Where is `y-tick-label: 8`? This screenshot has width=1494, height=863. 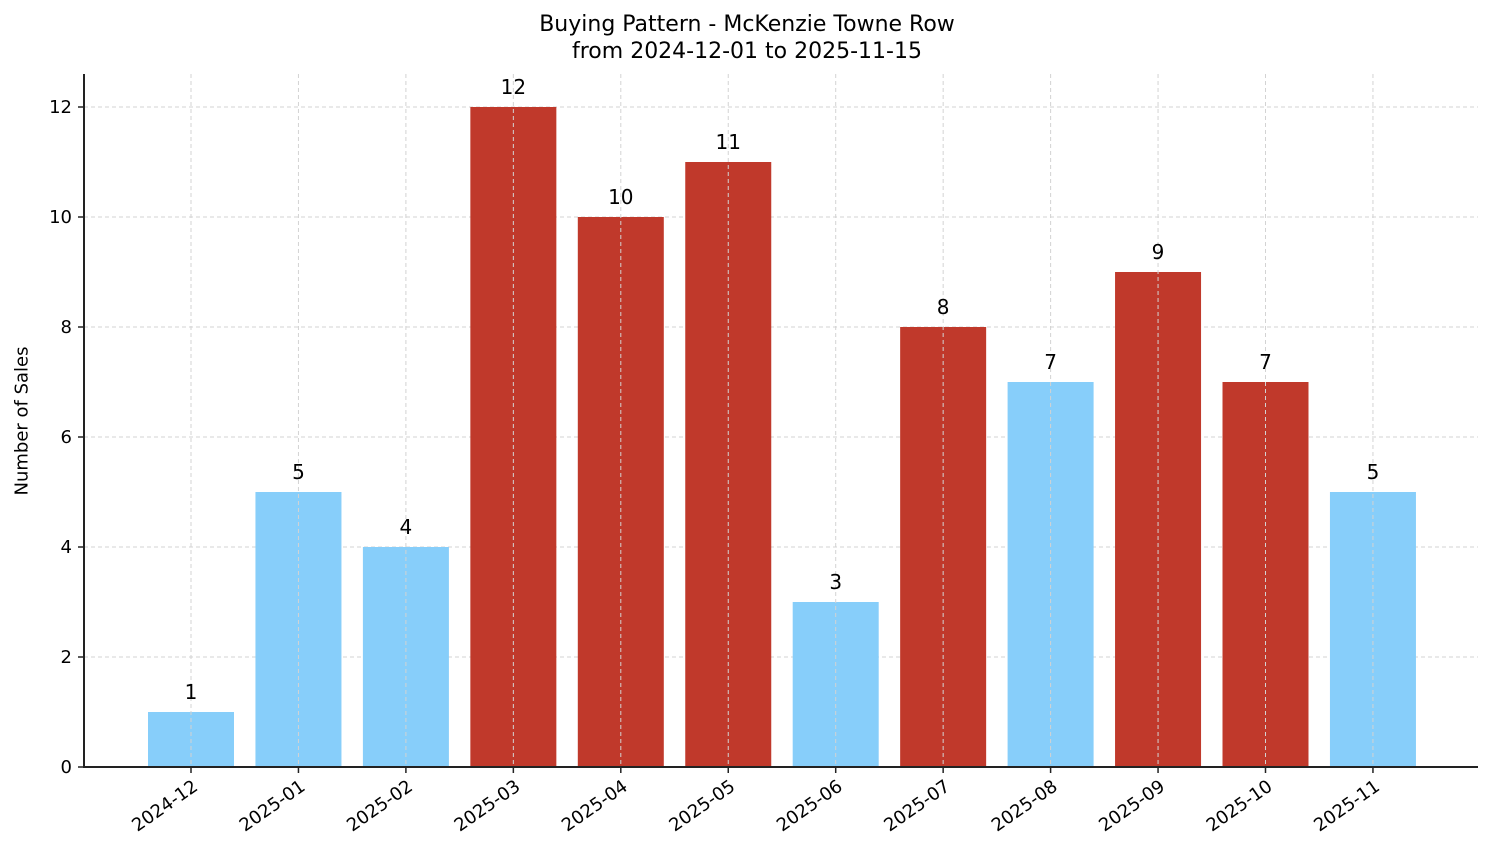 y-tick-label: 8 is located at coordinates (66, 327).